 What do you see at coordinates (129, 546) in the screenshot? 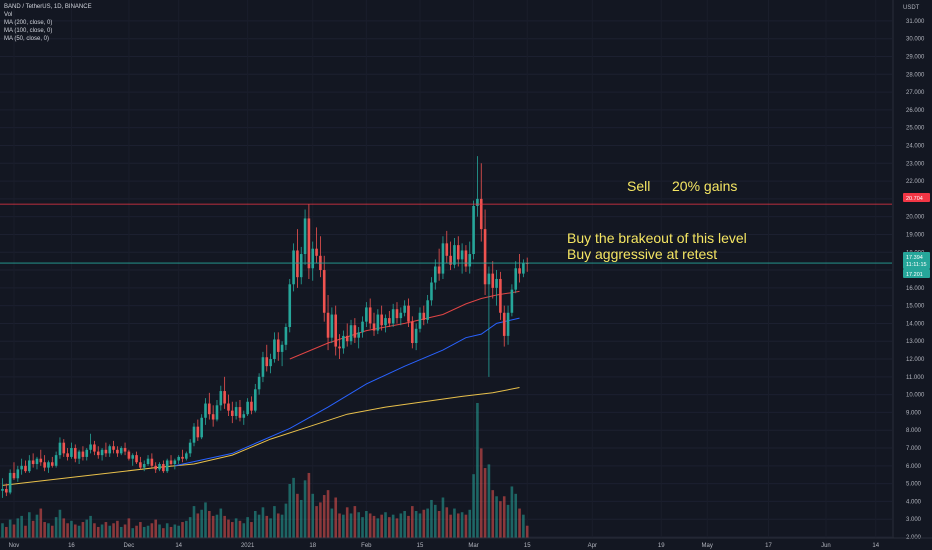
I see `time-tick-label: Dec` at bounding box center [129, 546].